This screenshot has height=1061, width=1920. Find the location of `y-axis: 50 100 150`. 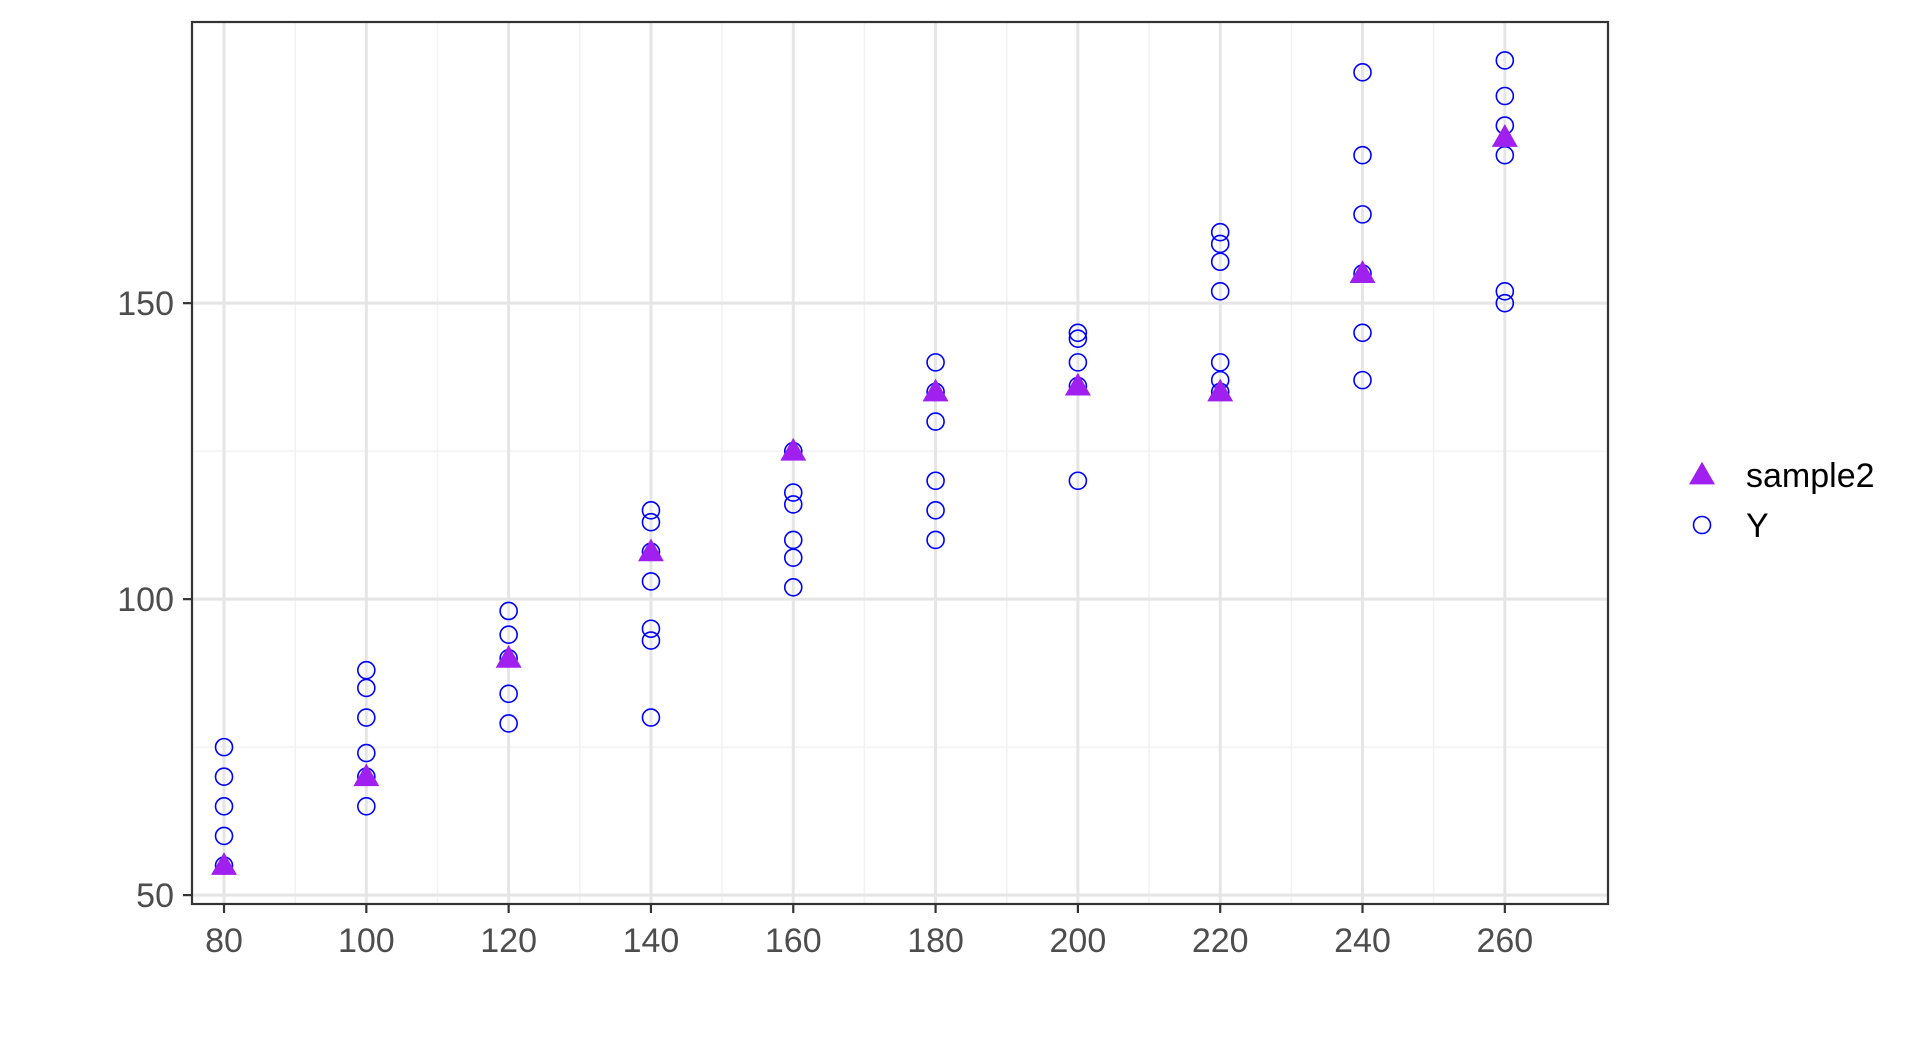

y-axis: 50 100 150 is located at coordinates (154, 600).